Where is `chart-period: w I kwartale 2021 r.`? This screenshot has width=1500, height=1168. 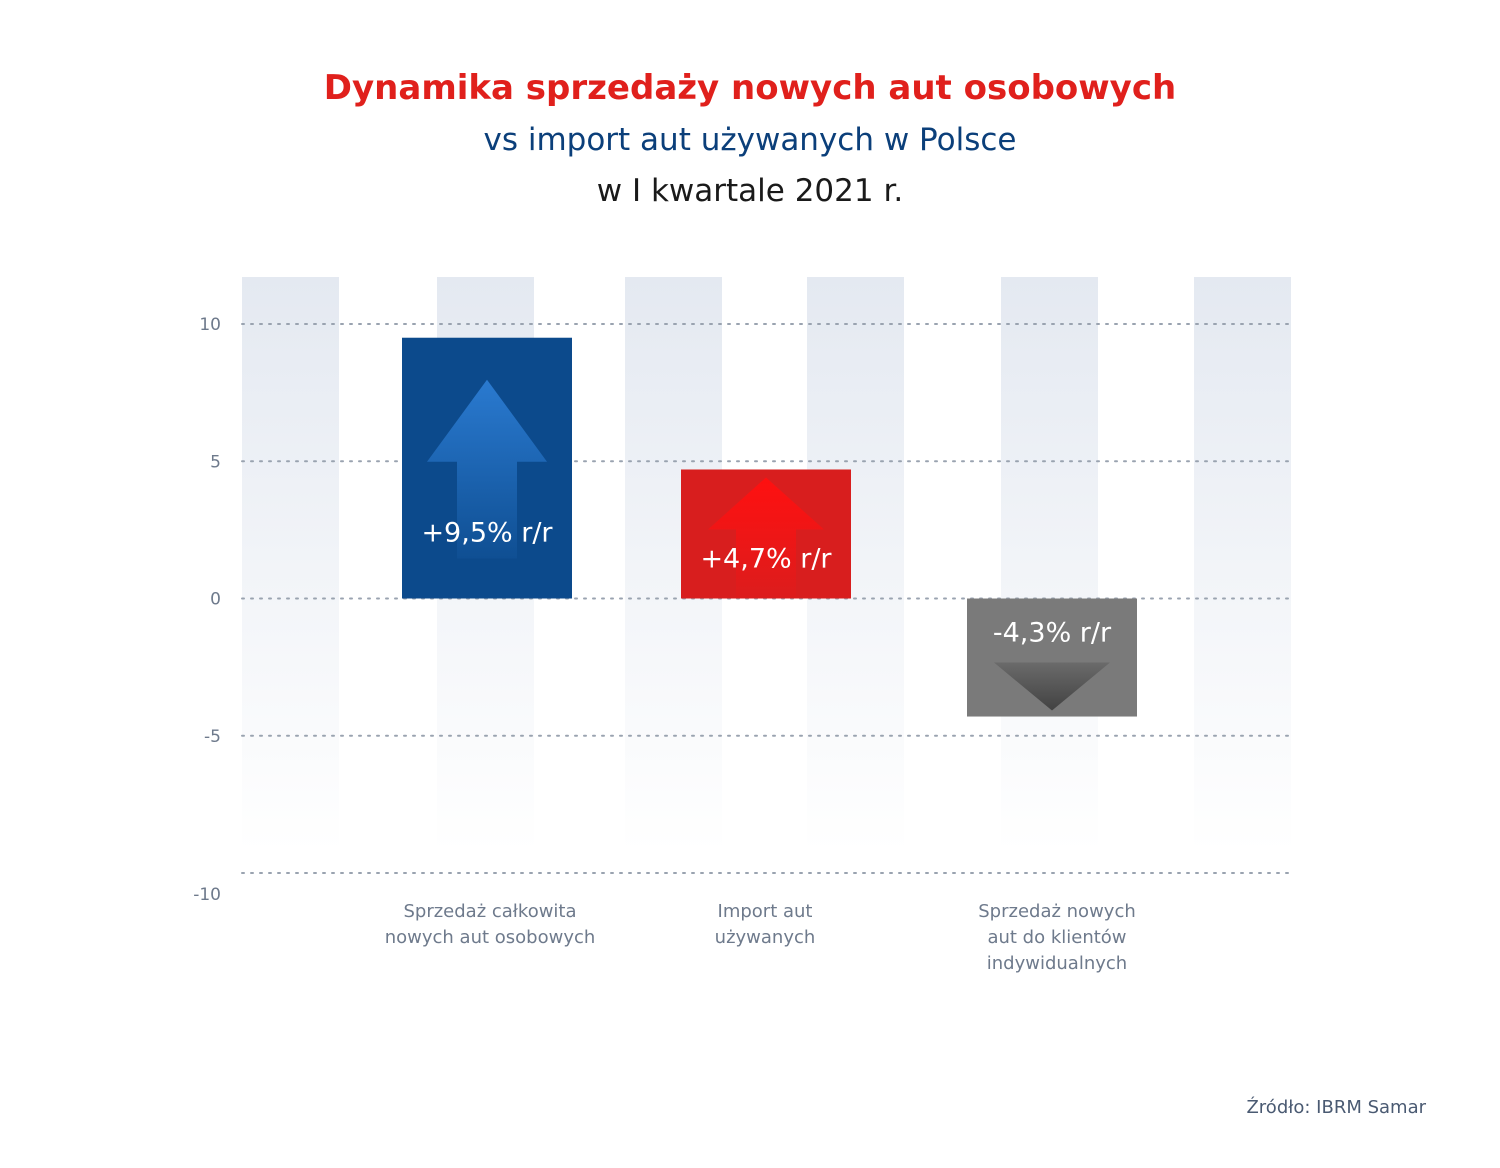
chart-period: w I kwartale 2021 r. is located at coordinates (750, 191).